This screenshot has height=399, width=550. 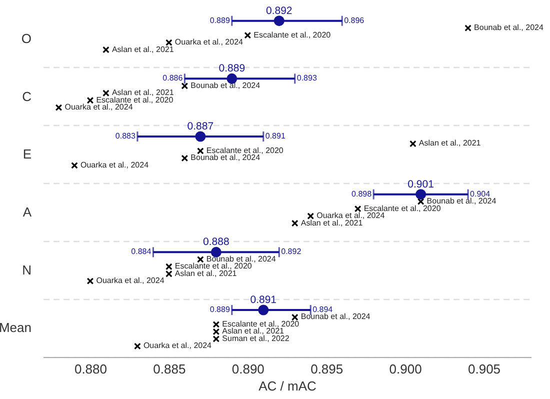 What do you see at coordinates (99, 107) in the screenshot?
I see `series-label: Ouarka et al., 2024` at bounding box center [99, 107].